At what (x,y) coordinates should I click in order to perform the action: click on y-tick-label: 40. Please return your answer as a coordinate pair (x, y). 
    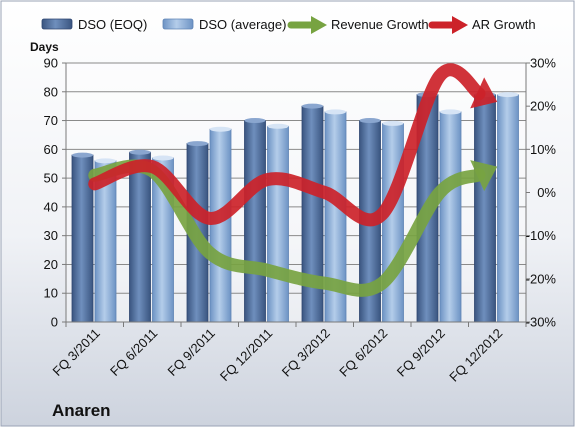
    Looking at the image, I should click on (51, 206).